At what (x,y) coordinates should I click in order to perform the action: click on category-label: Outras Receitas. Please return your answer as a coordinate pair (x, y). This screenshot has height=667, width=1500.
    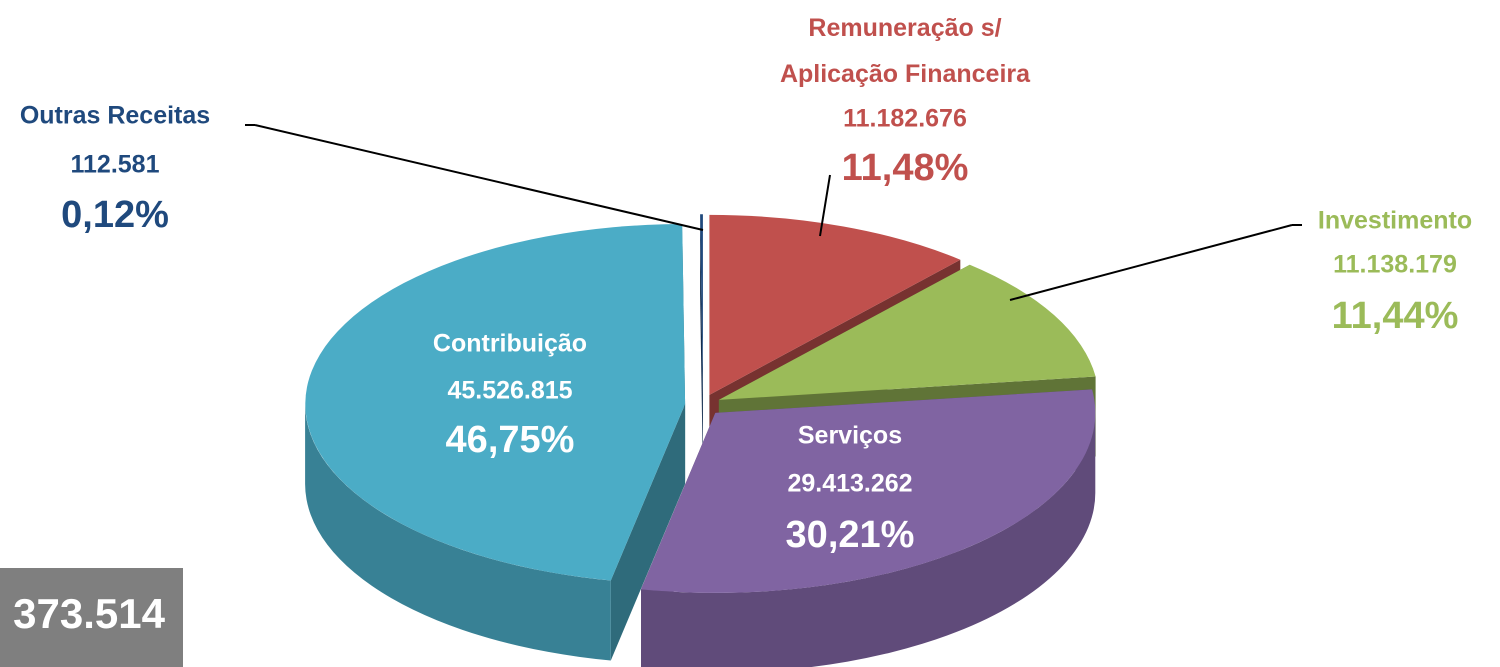
    Looking at the image, I should click on (115, 116).